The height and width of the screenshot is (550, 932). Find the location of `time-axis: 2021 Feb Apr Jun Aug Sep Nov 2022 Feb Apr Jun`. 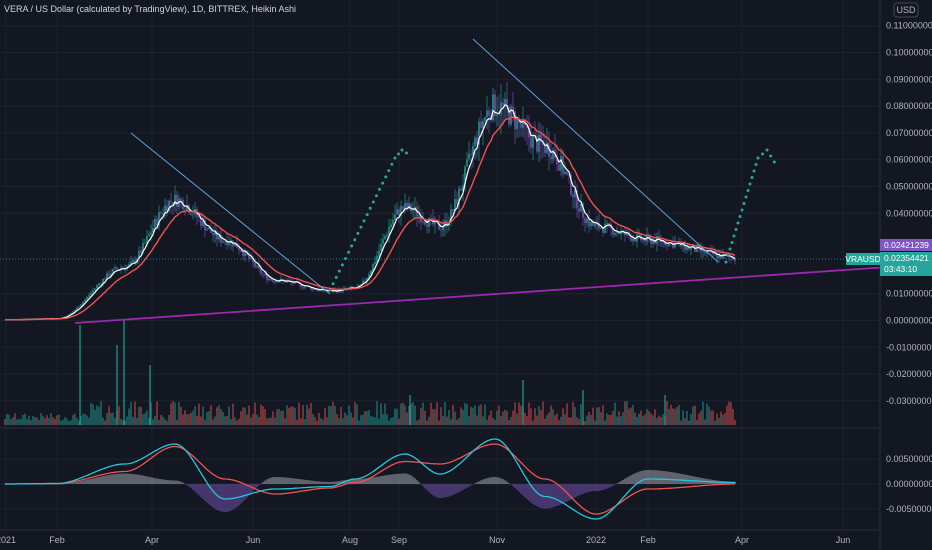

time-axis: 2021 Feb Apr Jun Aug Sep Nov 2022 Feb Apr Jun is located at coordinates (425, 540).